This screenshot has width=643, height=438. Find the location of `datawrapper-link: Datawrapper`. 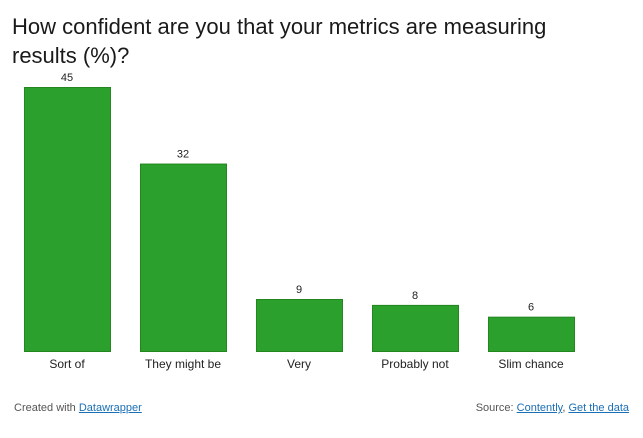

datawrapper-link: Datawrapper is located at coordinates (110, 408).